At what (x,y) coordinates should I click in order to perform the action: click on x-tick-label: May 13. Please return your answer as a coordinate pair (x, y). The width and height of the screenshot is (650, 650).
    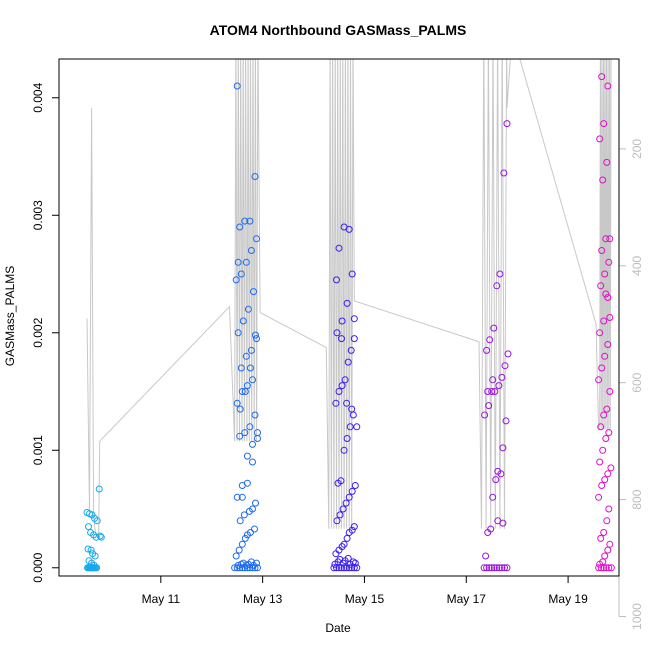
    Looking at the image, I should click on (263, 599).